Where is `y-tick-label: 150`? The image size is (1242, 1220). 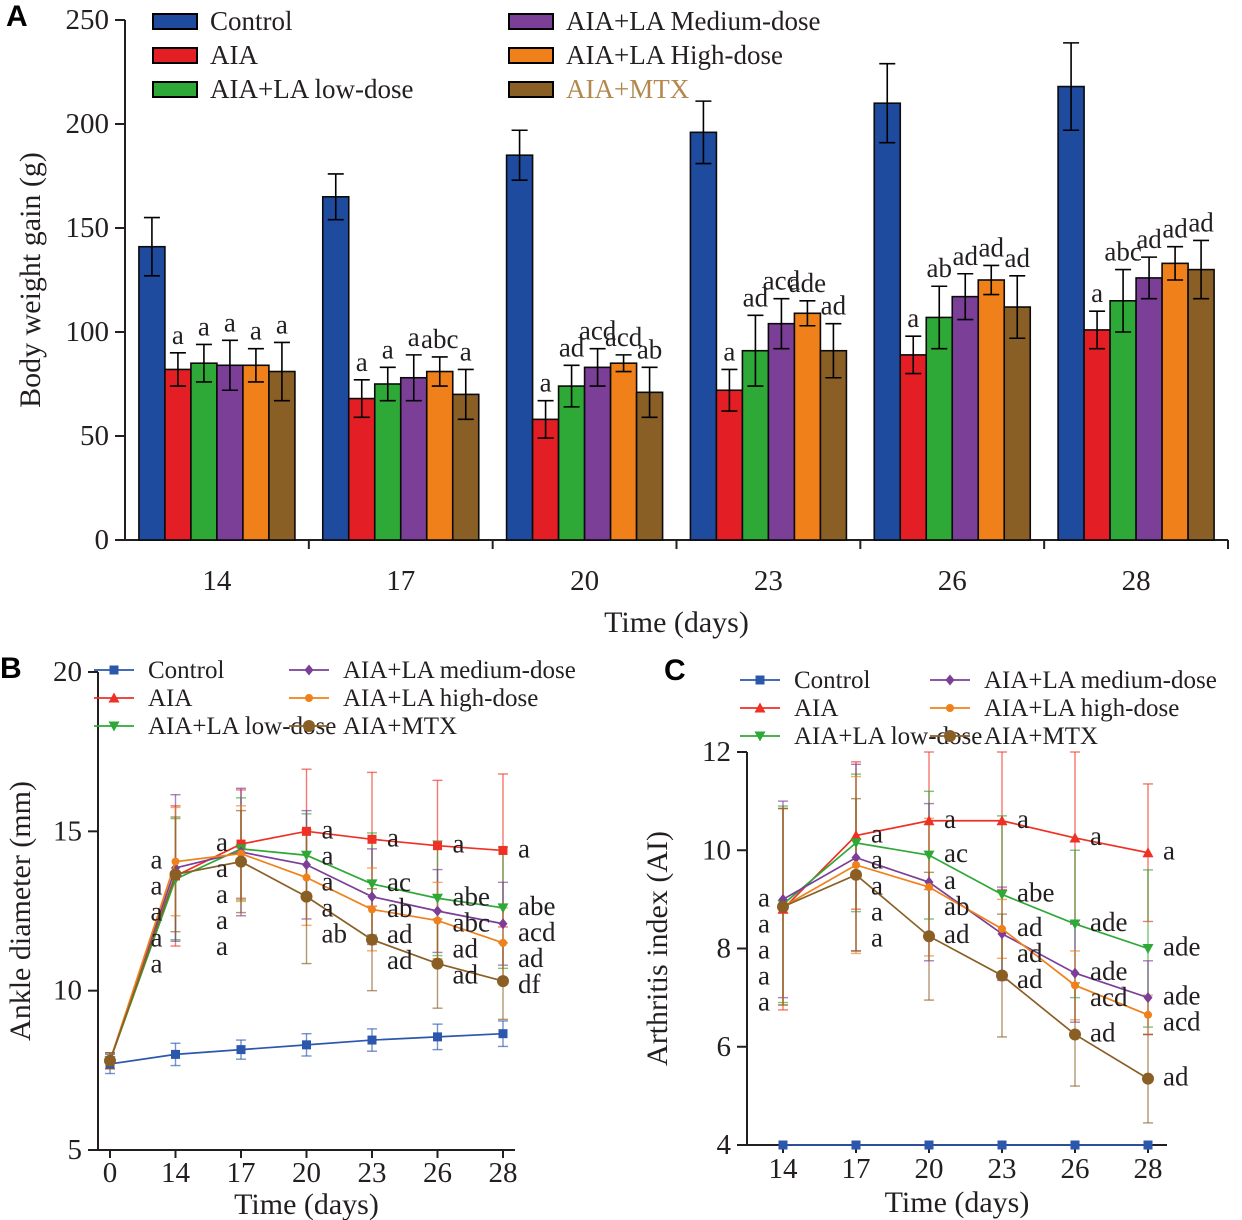
y-tick-label: 150 is located at coordinates (88, 228).